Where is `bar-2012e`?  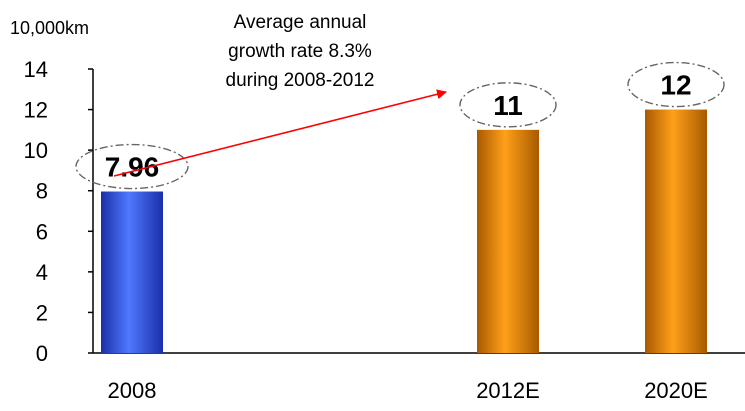
bar-2012e is located at coordinates (508, 241).